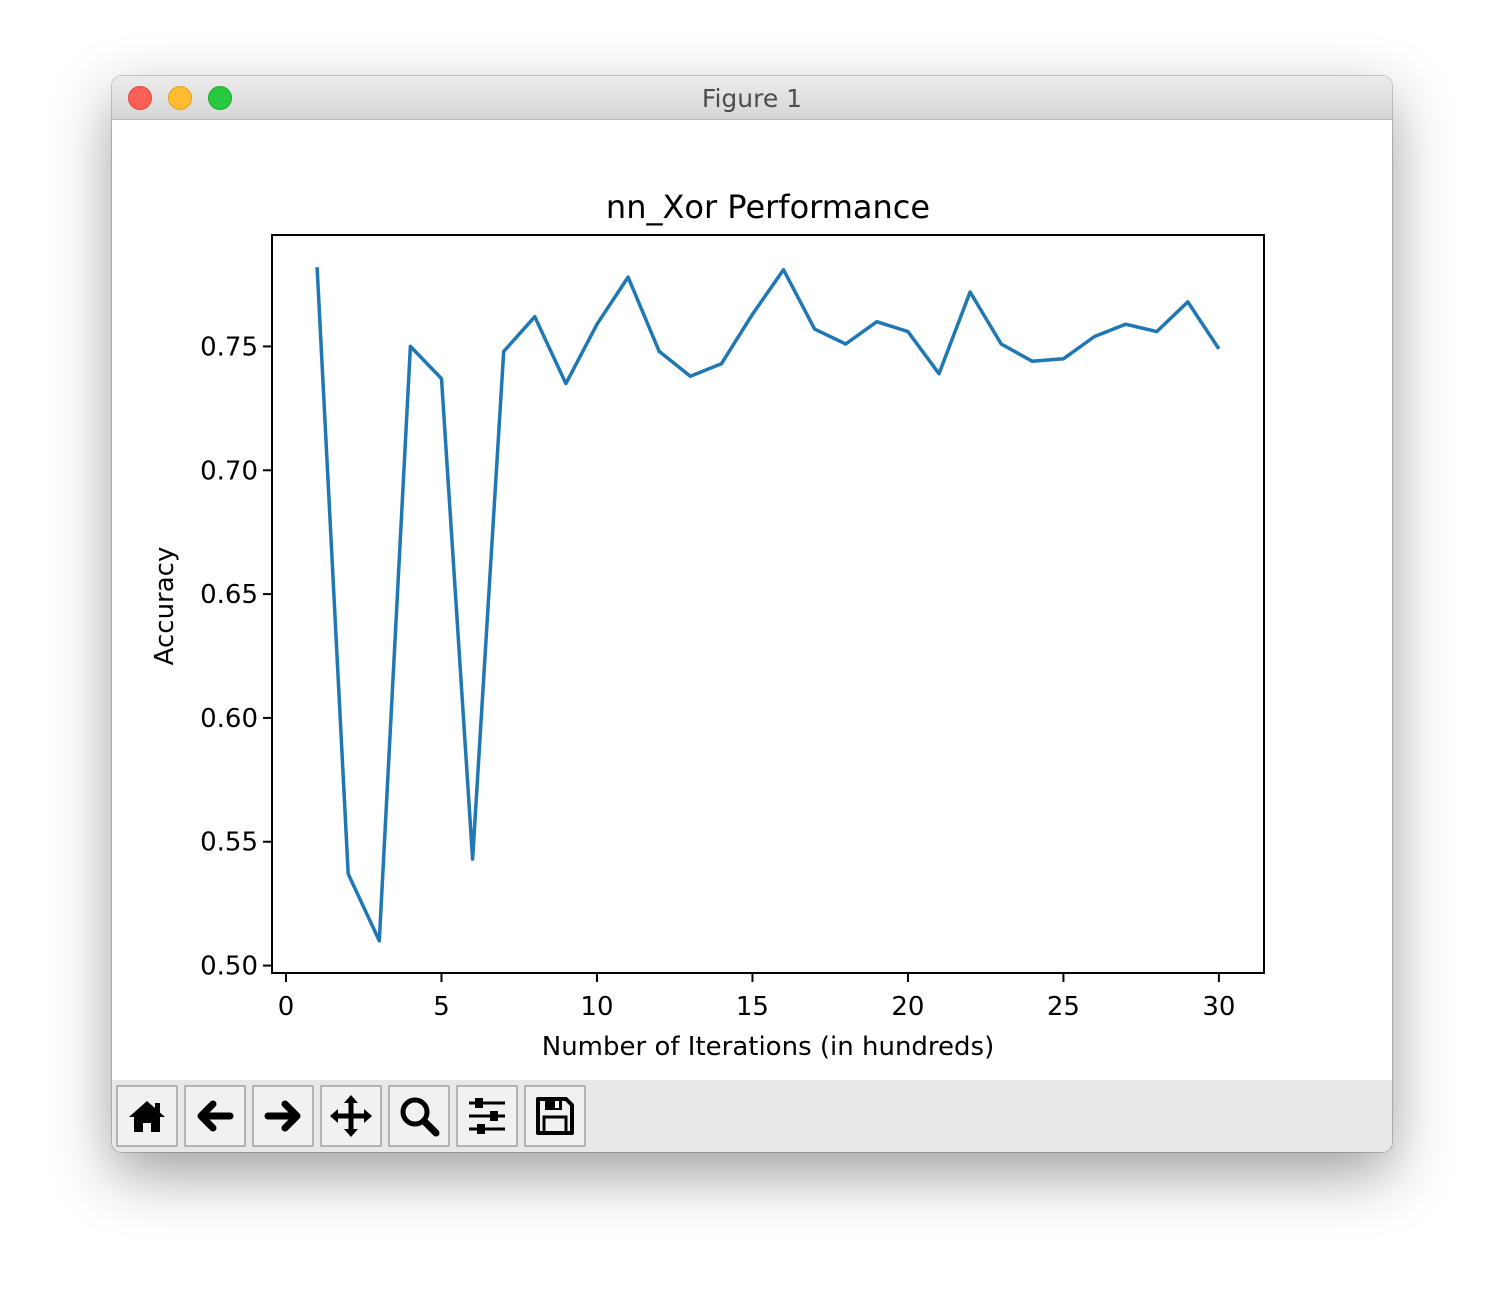 This screenshot has height=1300, width=1504. What do you see at coordinates (768, 207) in the screenshot?
I see `chart-title: nn_Xor Performance` at bounding box center [768, 207].